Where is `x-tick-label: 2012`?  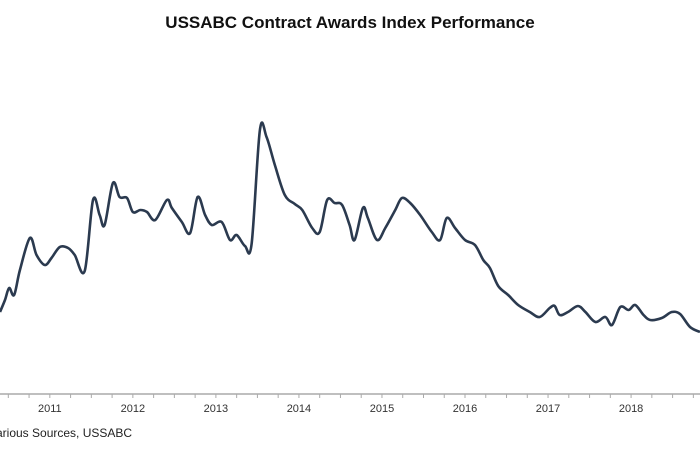 x-tick-label: 2012 is located at coordinates (133, 409).